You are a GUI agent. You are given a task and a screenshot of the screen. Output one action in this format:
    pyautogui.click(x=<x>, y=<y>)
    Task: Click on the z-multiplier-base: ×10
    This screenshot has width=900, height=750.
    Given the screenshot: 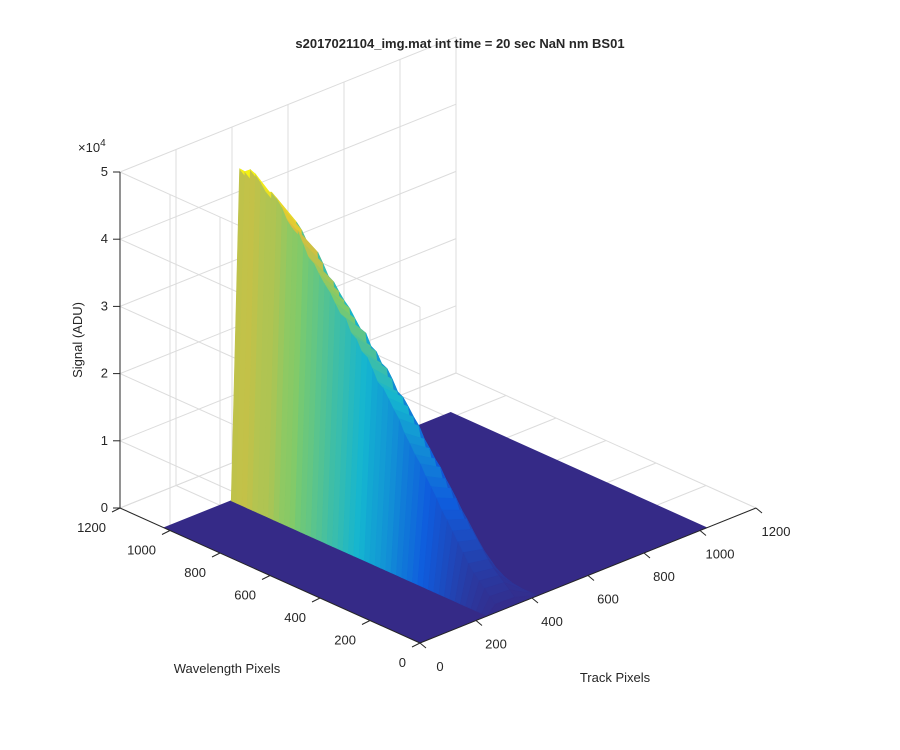 What is the action you would take?
    pyautogui.click(x=89, y=147)
    